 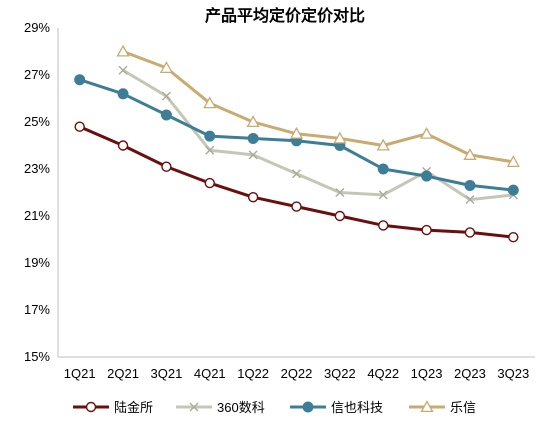 What do you see at coordinates (442, 407) in the screenshot?
I see `legend-item: 乐信` at bounding box center [442, 407].